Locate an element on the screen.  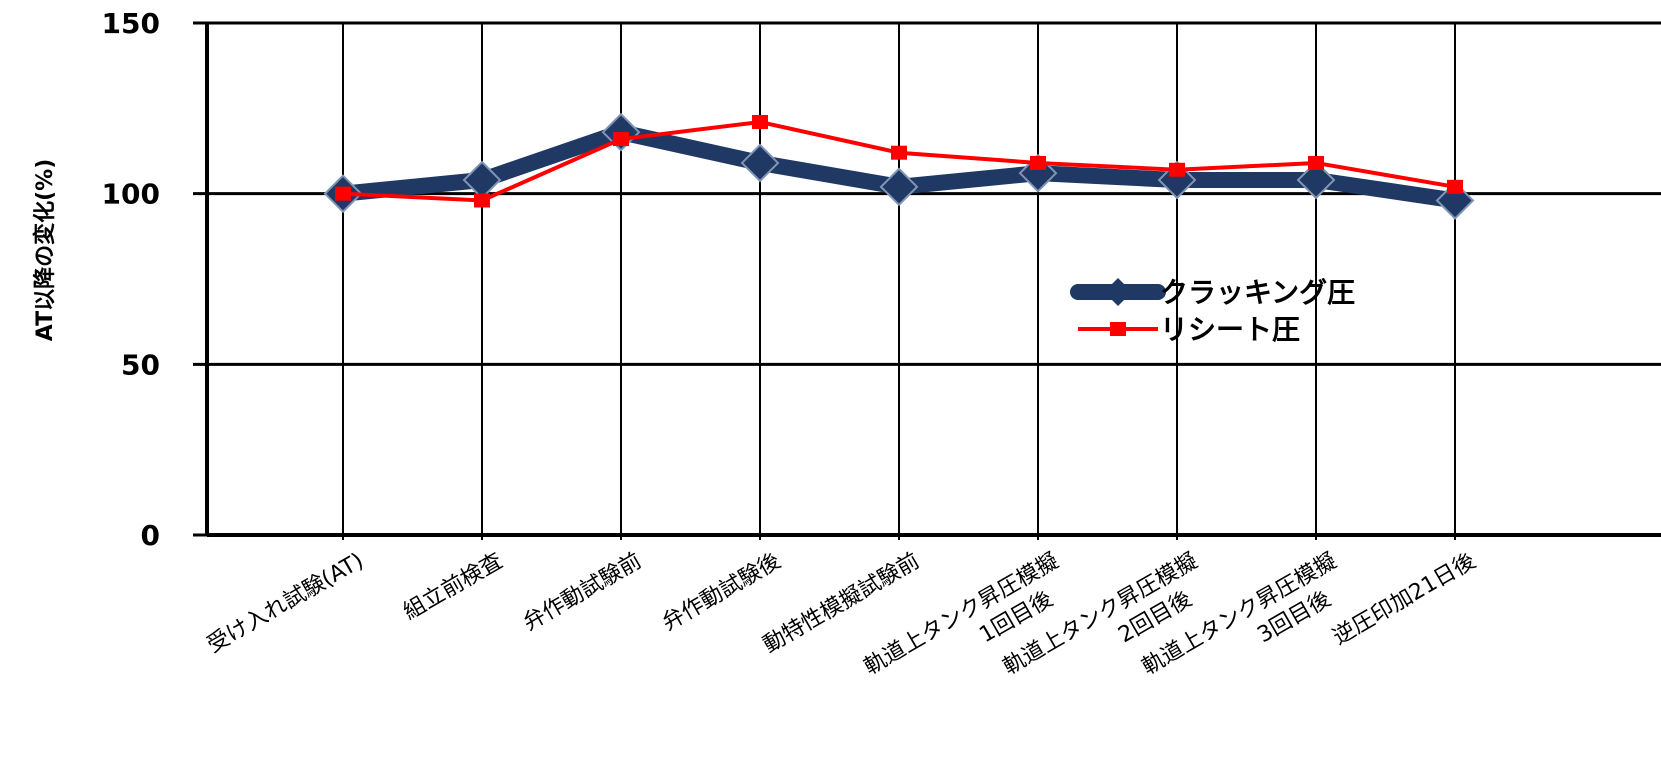
y-tick-label: 150 is located at coordinates (131, 23).